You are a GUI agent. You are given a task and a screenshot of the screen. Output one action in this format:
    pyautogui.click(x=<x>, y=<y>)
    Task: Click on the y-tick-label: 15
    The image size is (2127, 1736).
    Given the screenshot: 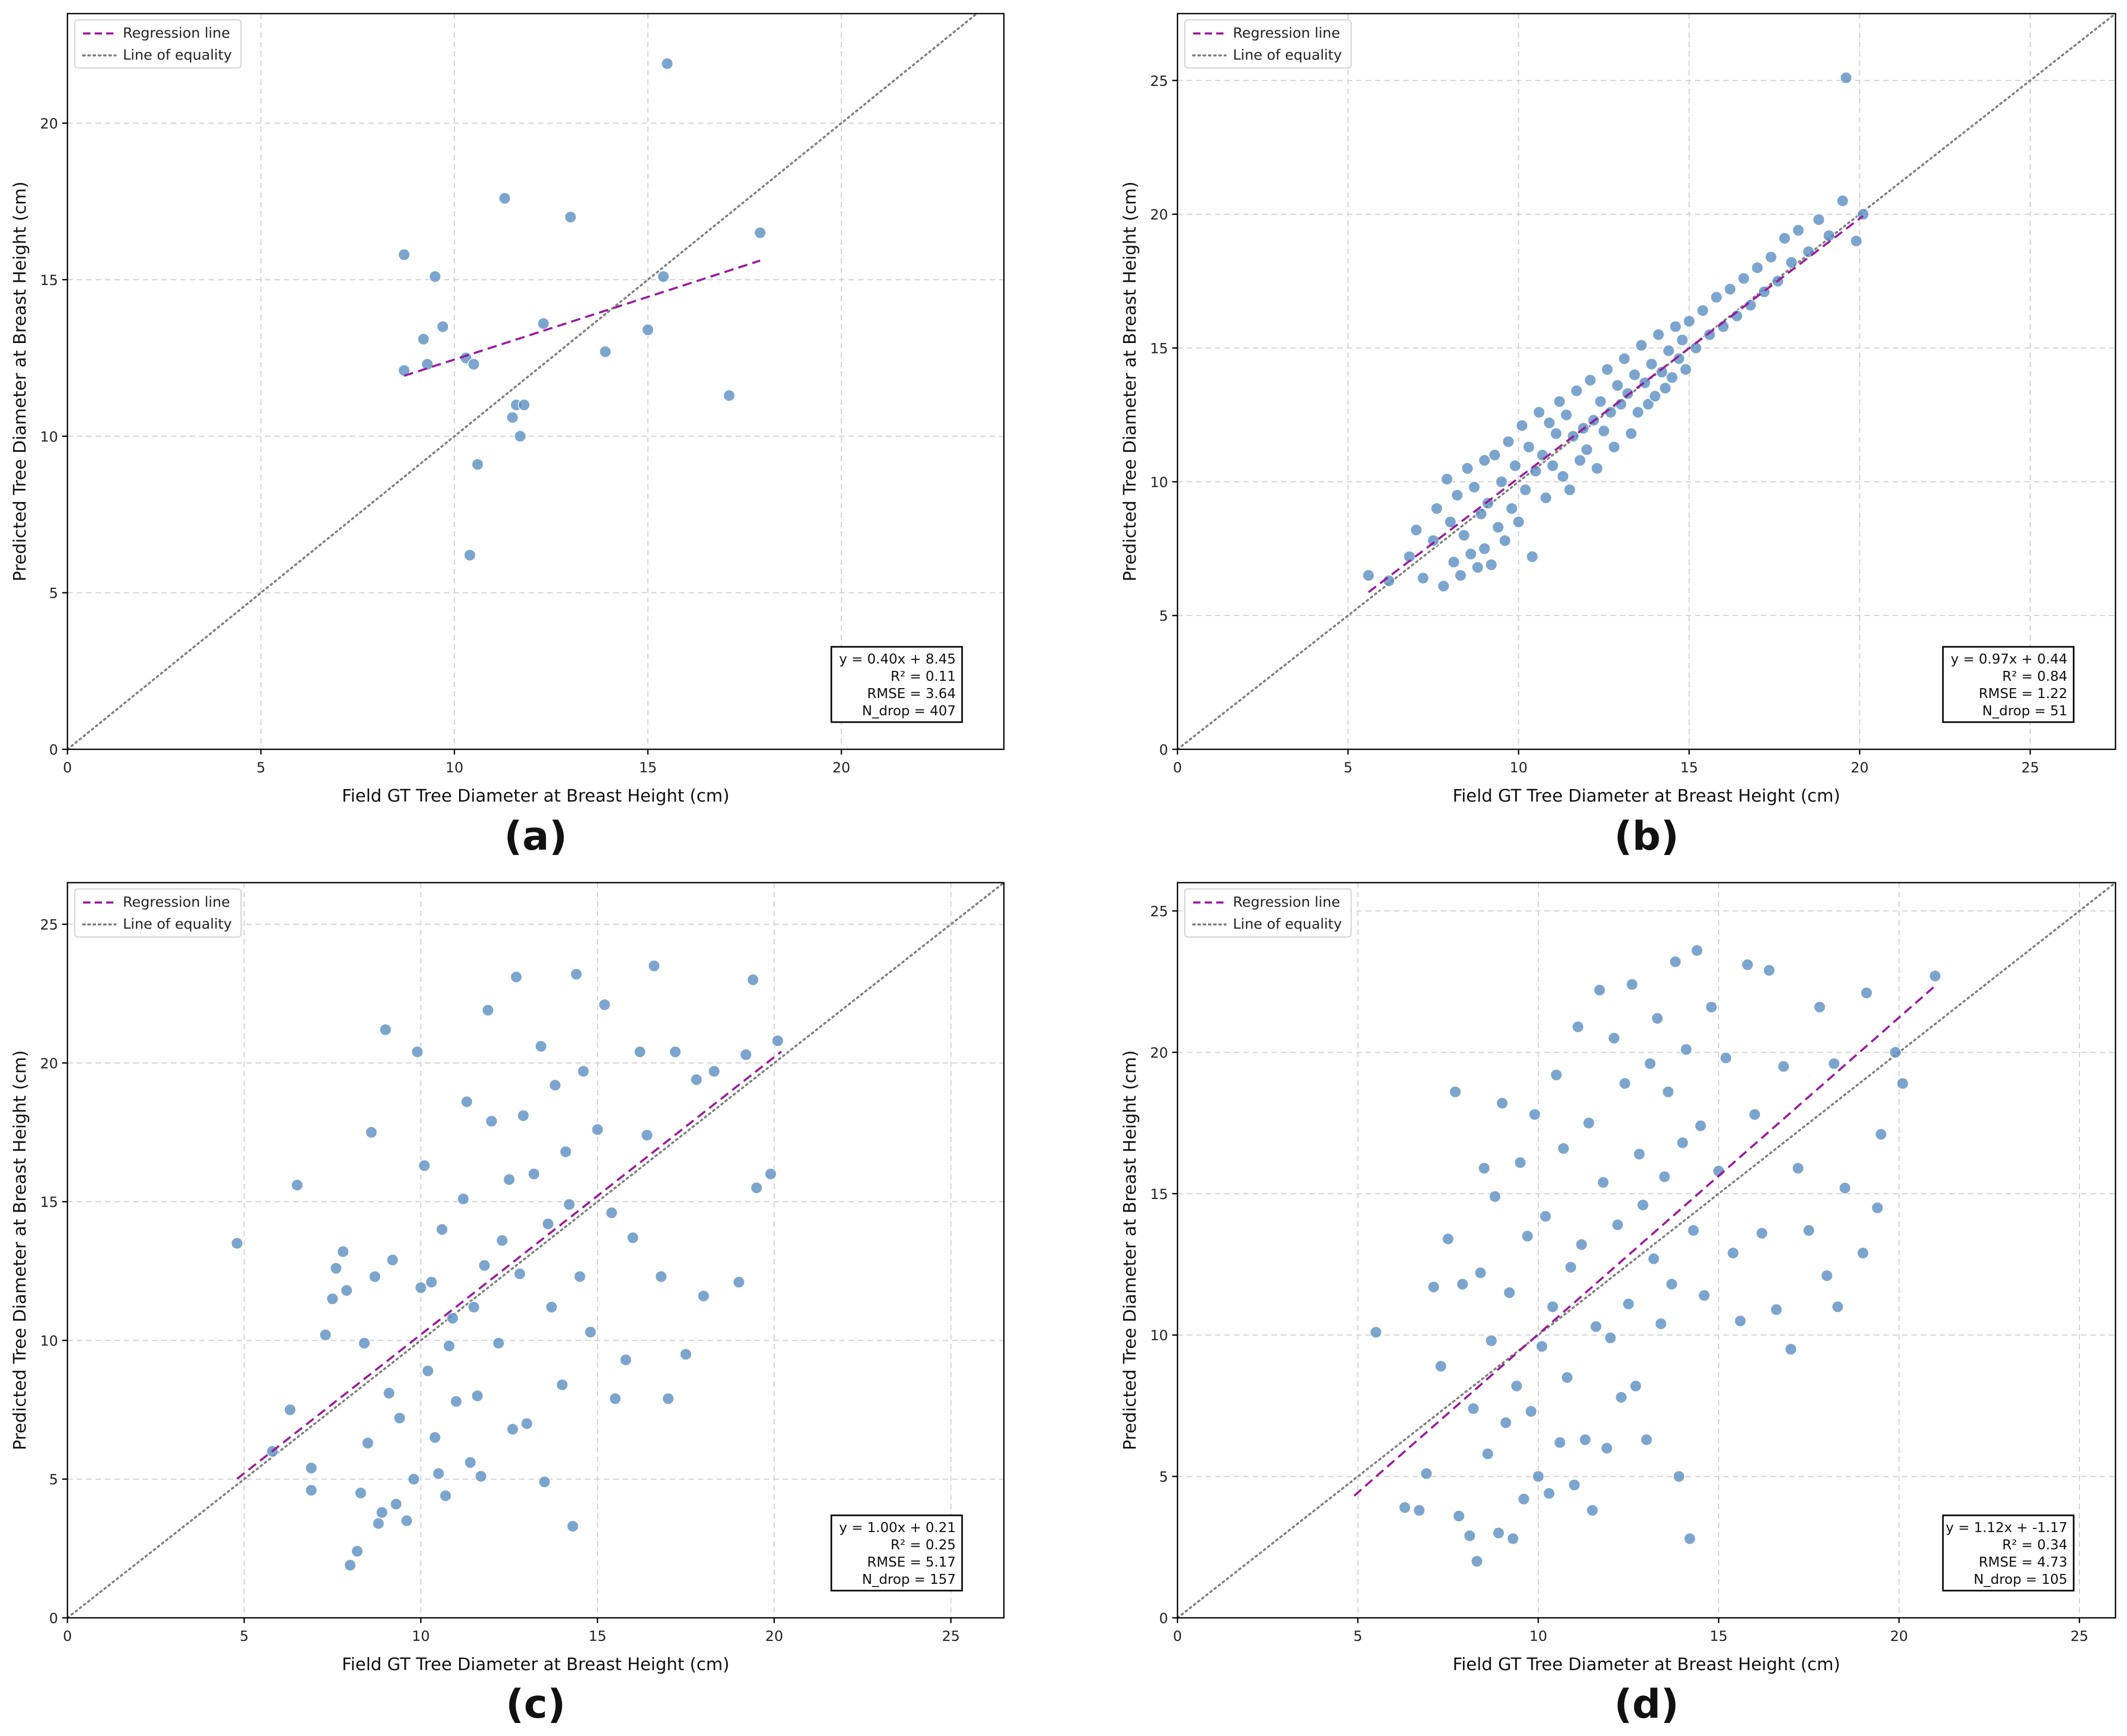 What is the action you would take?
    pyautogui.click(x=49, y=1202)
    